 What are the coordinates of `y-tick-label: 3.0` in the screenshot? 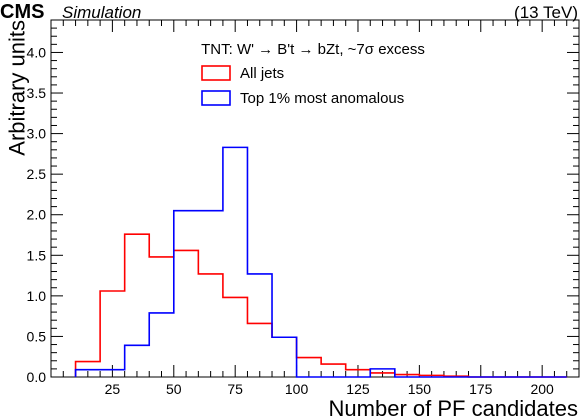 It's located at (37, 134).